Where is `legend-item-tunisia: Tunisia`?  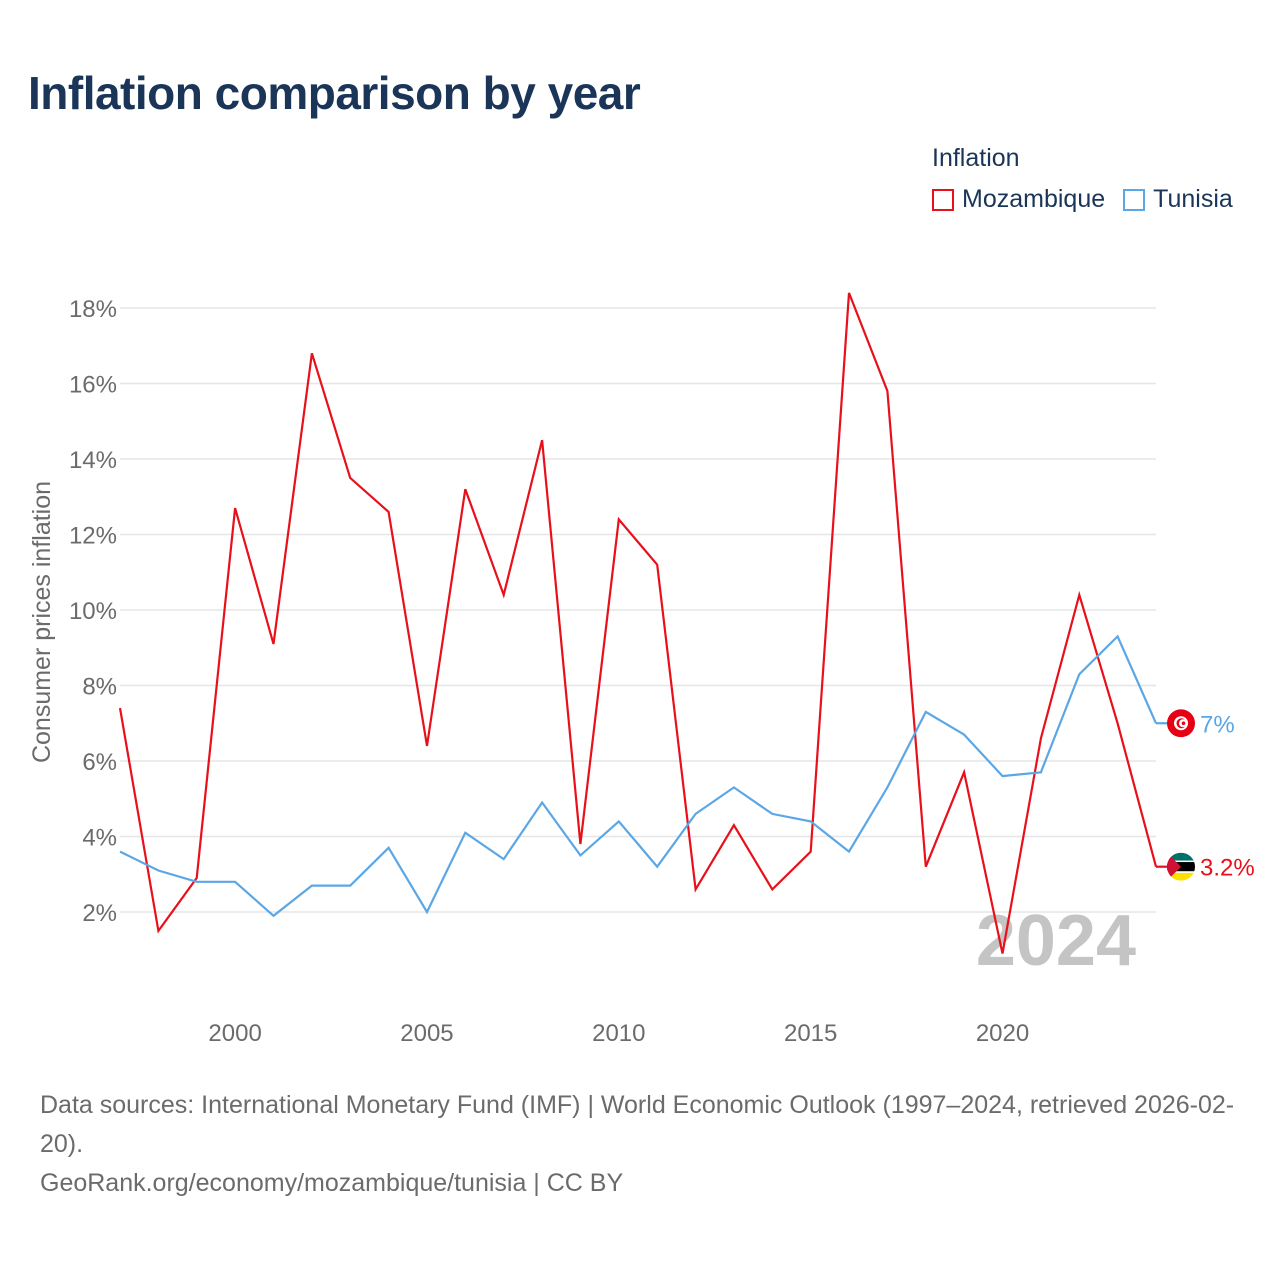
legend-item-tunisia: Tunisia is located at coordinates (1178, 199).